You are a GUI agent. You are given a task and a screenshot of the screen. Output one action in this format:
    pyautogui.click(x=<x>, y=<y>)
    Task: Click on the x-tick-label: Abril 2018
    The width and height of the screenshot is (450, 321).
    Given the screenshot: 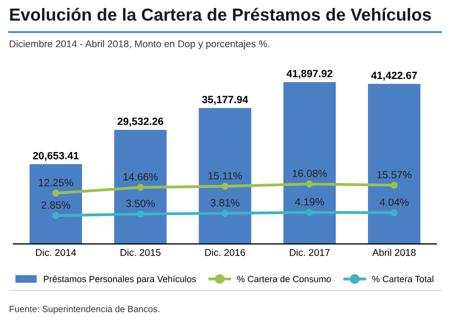 What is the action you would take?
    pyautogui.click(x=394, y=252)
    